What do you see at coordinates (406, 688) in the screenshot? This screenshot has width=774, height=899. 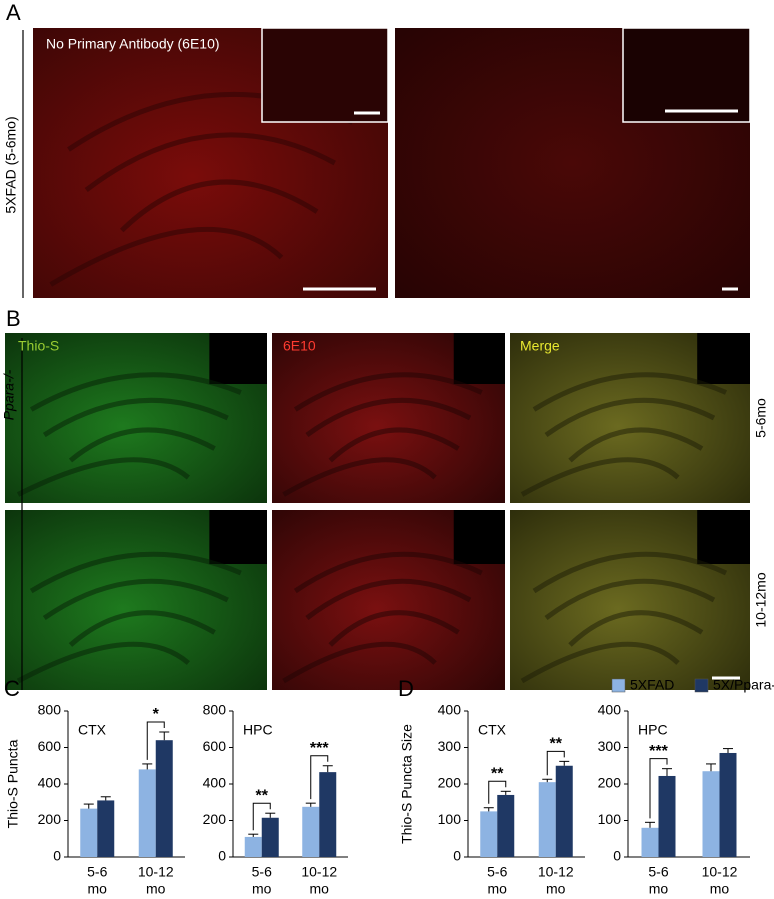 I see `panel-letter: D` at bounding box center [406, 688].